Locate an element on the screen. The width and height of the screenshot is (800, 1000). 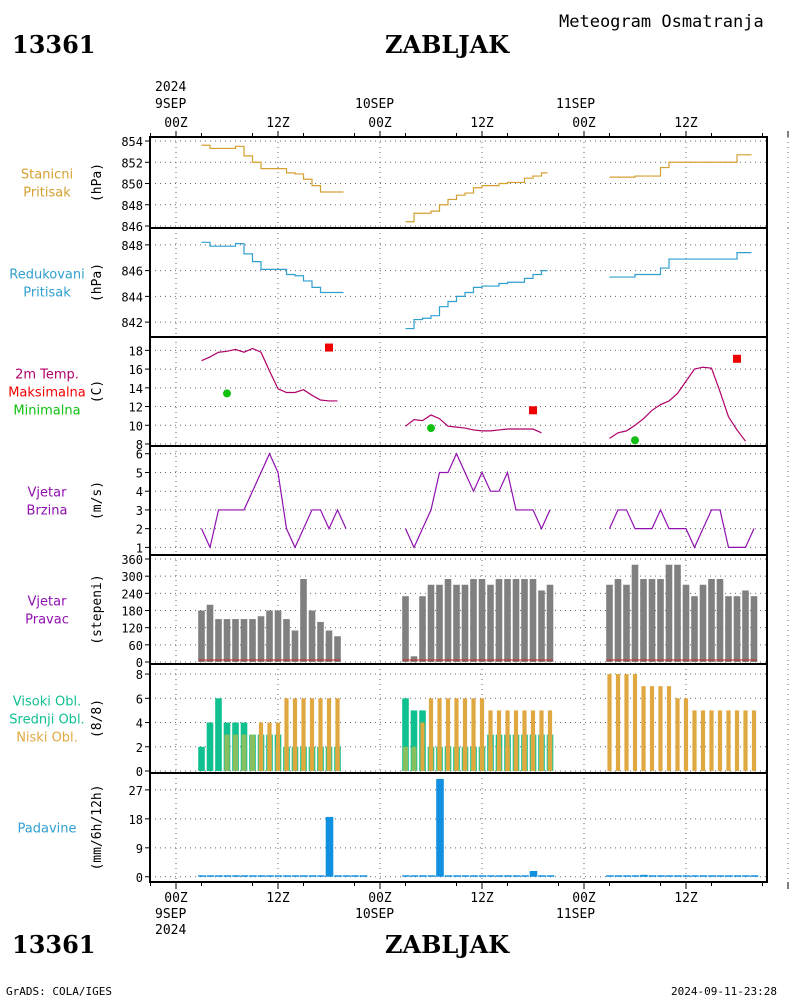
top-day-label: 9SEP is located at coordinates (170, 104).